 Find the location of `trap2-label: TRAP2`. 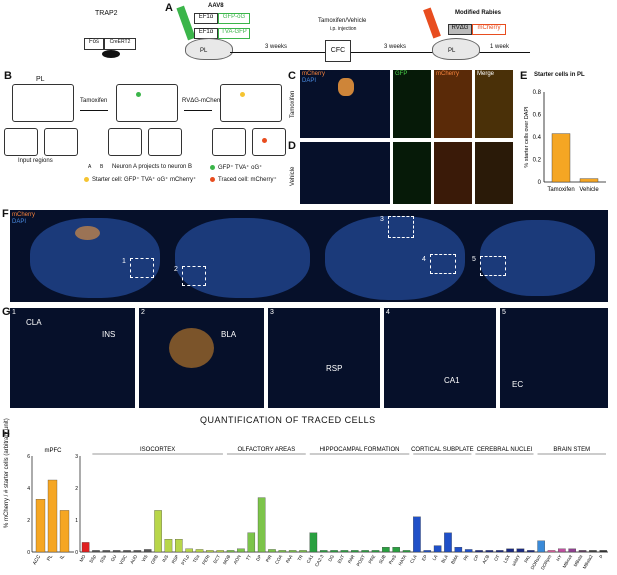

trap2-label: TRAP2 is located at coordinates (106, 13).